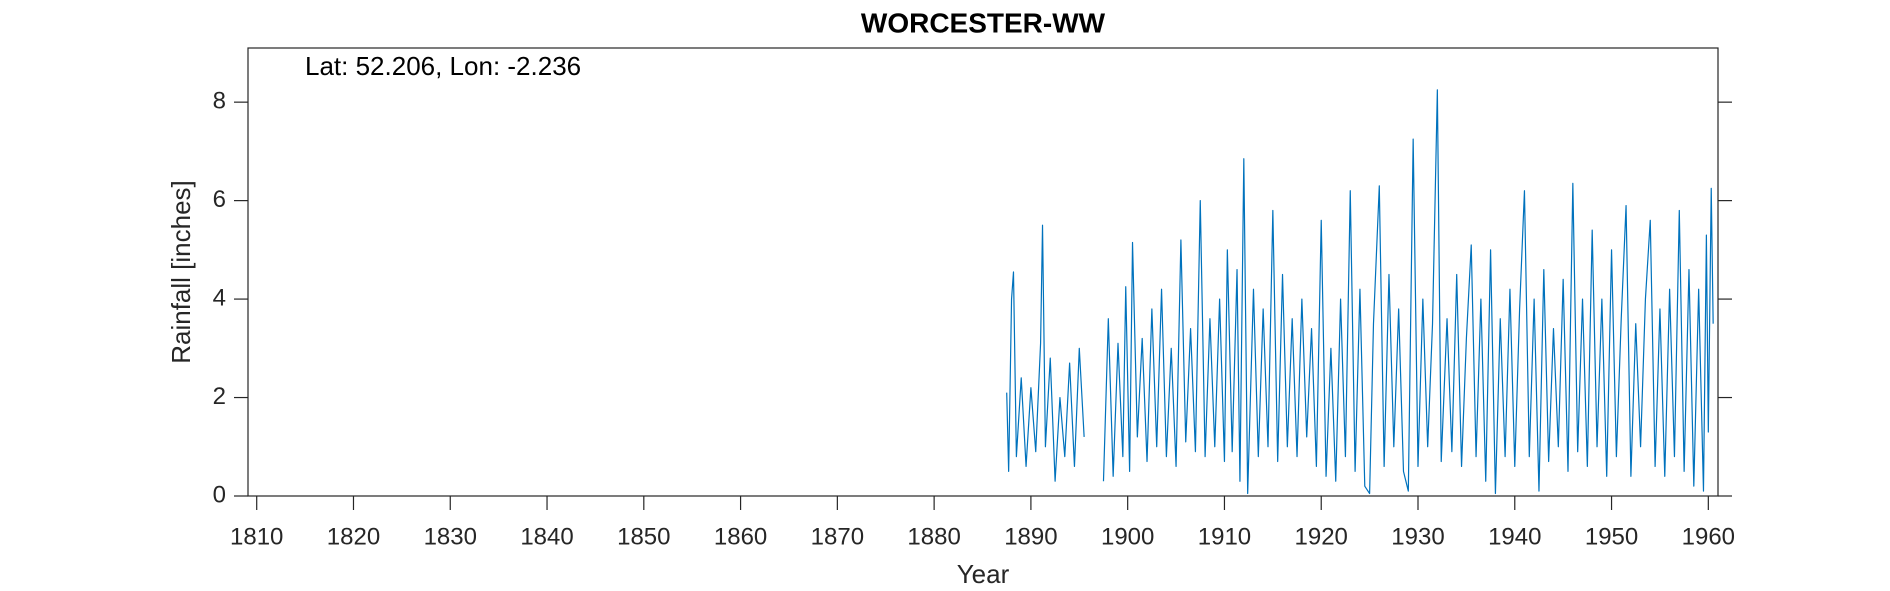  Describe the element at coordinates (256, 536) in the screenshot. I see `x-tick-label: 1810` at that location.